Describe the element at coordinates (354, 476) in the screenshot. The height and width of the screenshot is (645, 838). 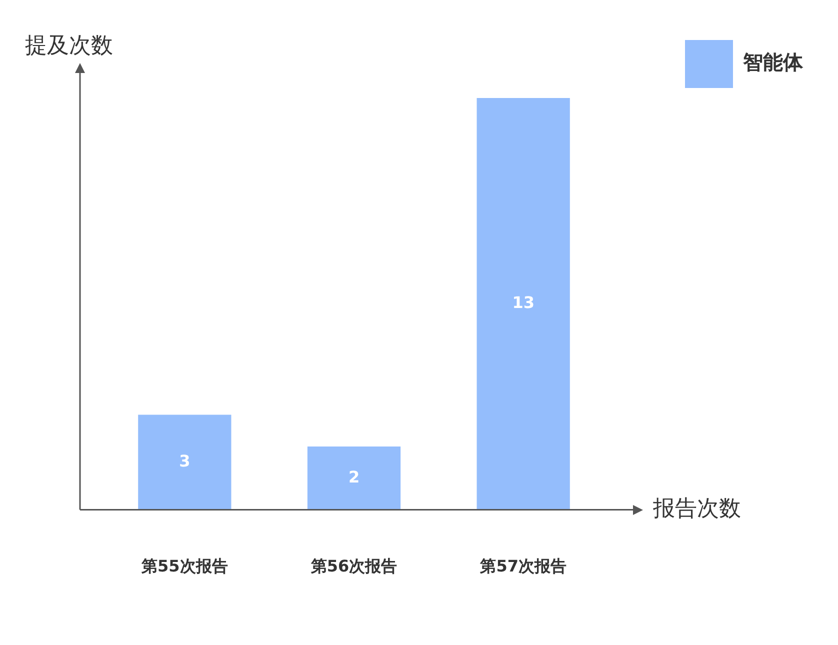
I see `data-label: 2` at that location.